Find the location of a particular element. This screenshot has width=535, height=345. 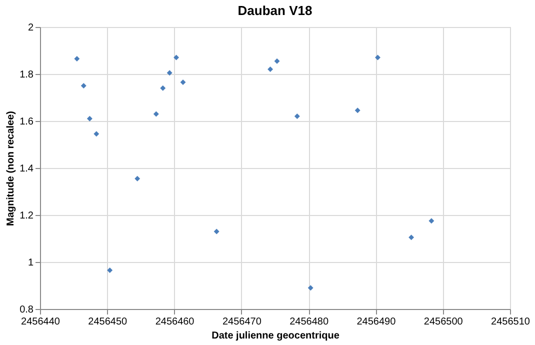

x-tick-label: 2456510 is located at coordinates (510, 322).